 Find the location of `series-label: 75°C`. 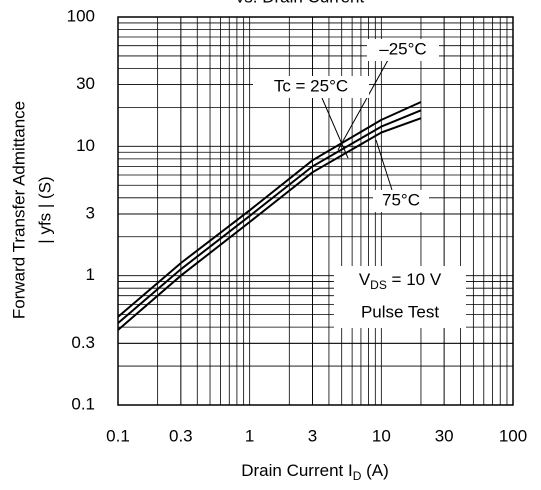

series-label: 75°C is located at coordinates (401, 199).